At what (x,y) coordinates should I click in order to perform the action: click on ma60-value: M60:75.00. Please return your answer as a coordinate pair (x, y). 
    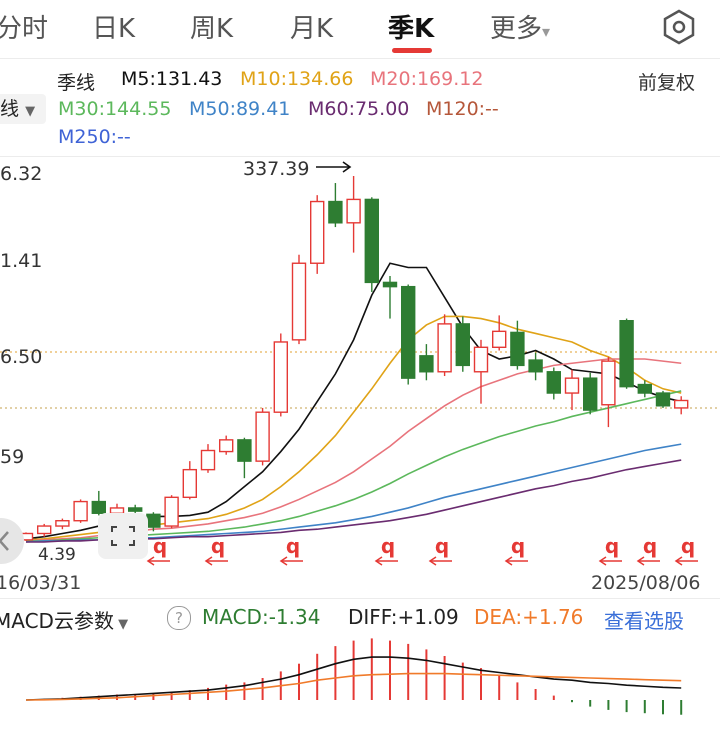
    Looking at the image, I should click on (359, 109).